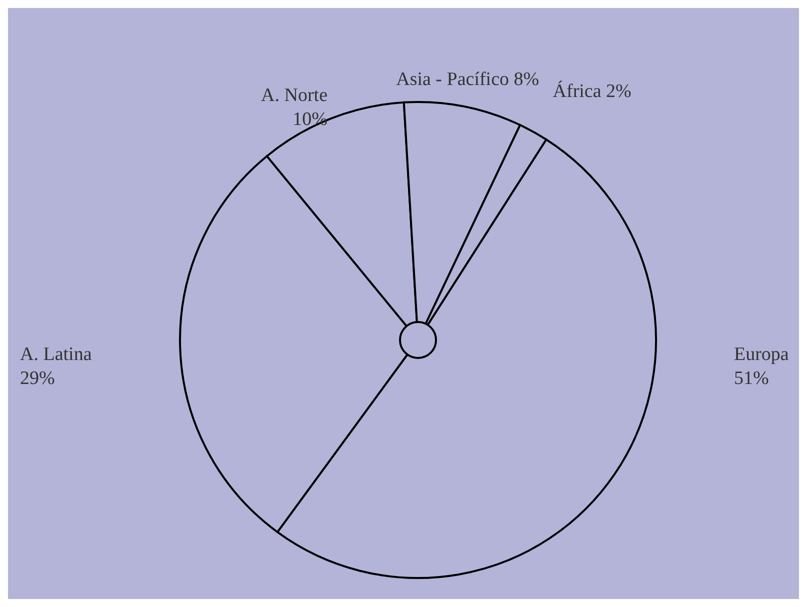  I want to click on slice-label: Europa, so click(762, 354).